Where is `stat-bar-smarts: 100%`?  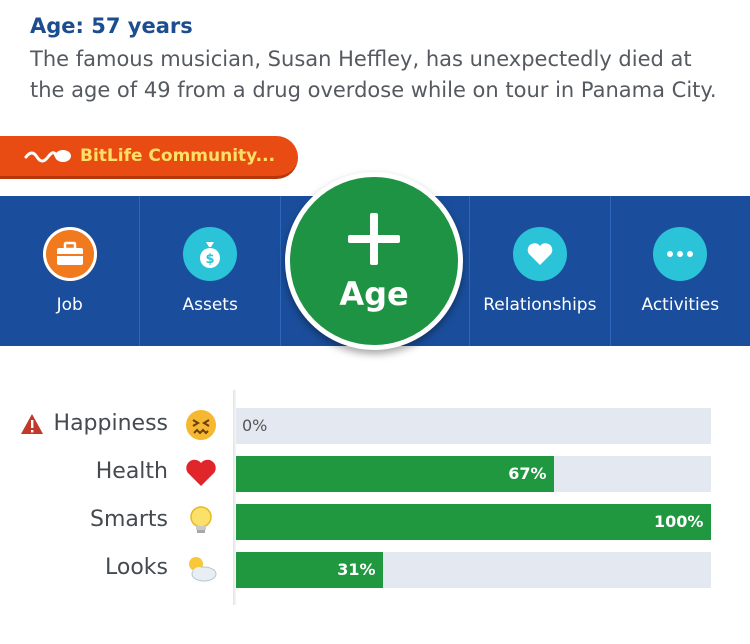 stat-bar-smarts: 100% is located at coordinates (473, 522).